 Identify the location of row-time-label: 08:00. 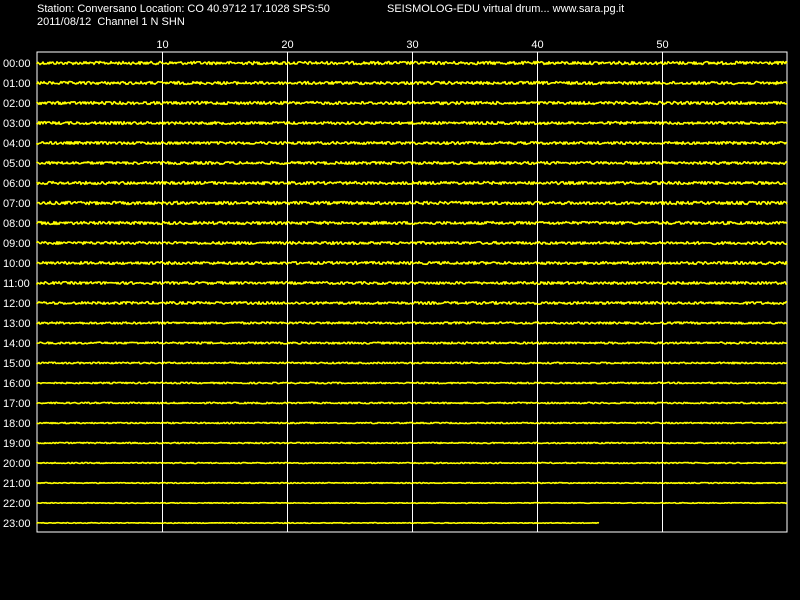
(17, 224).